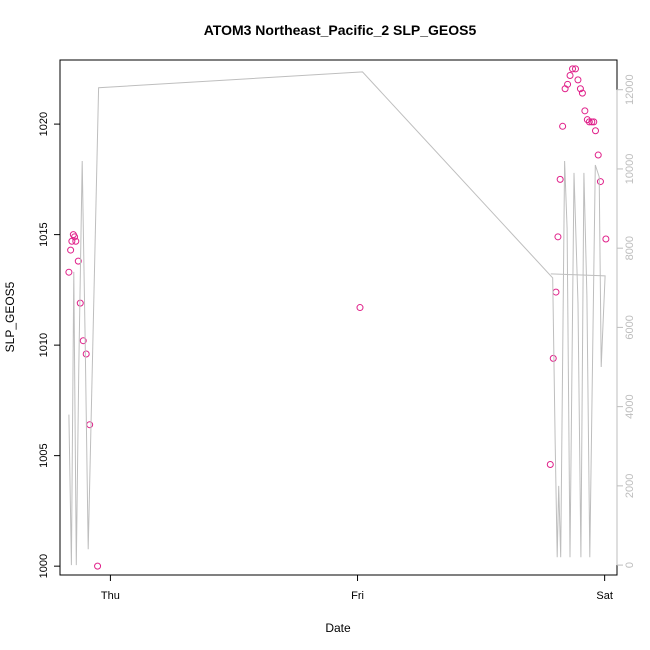 This screenshot has height=650, width=650. I want to click on y2-tick-label: 4000, so click(630, 406).